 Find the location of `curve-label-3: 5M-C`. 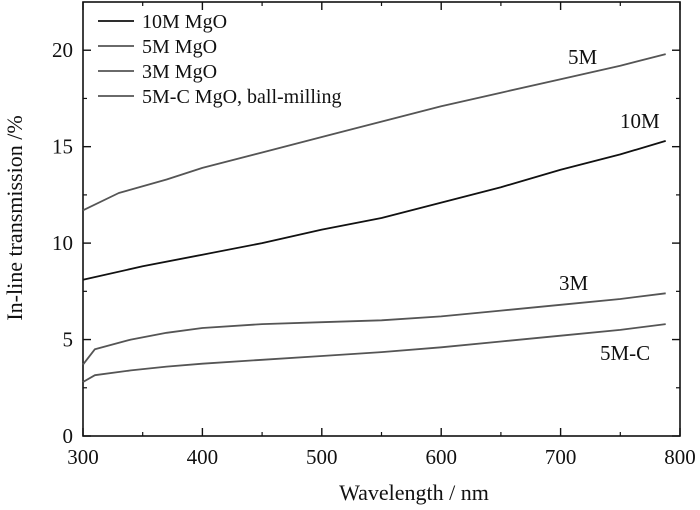

curve-label-3: 5M-C is located at coordinates (625, 353).